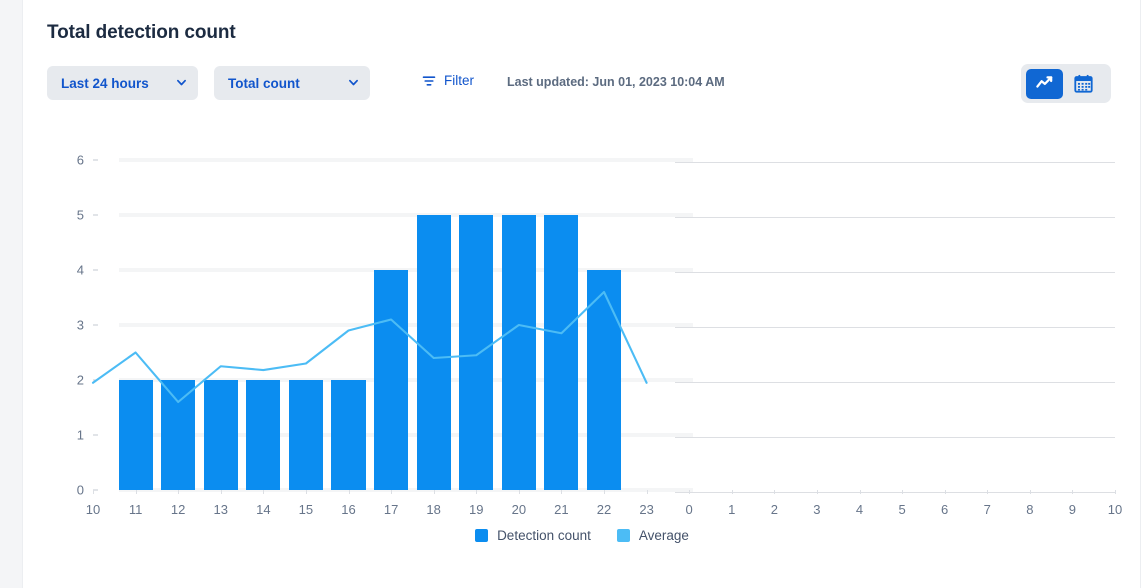  I want to click on line-chart-icon, so click(1044, 82).